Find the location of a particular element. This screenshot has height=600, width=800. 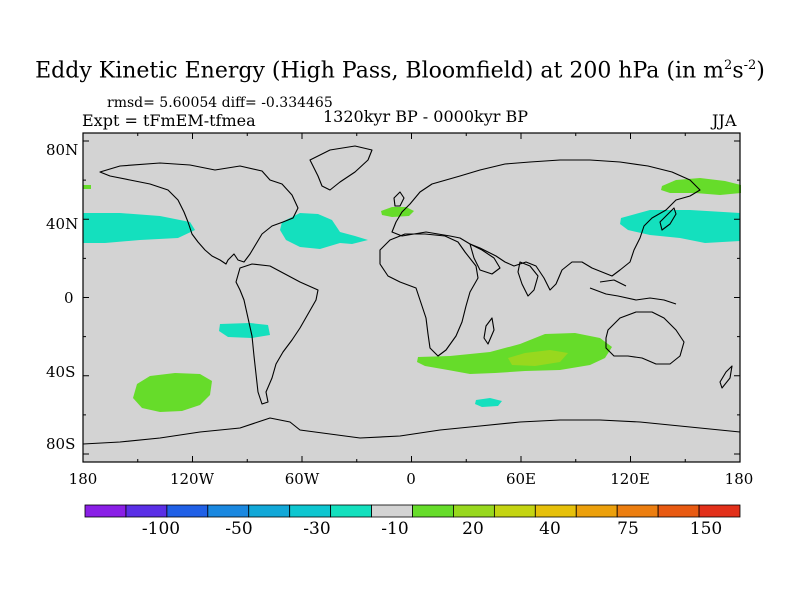

season-label: JJA is located at coordinates (724, 120).